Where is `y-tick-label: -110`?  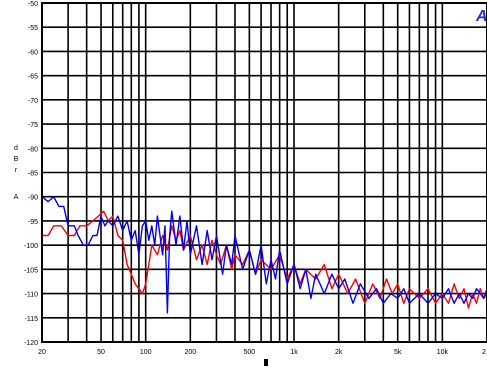
y-tick-label: -110 is located at coordinates (32, 295).